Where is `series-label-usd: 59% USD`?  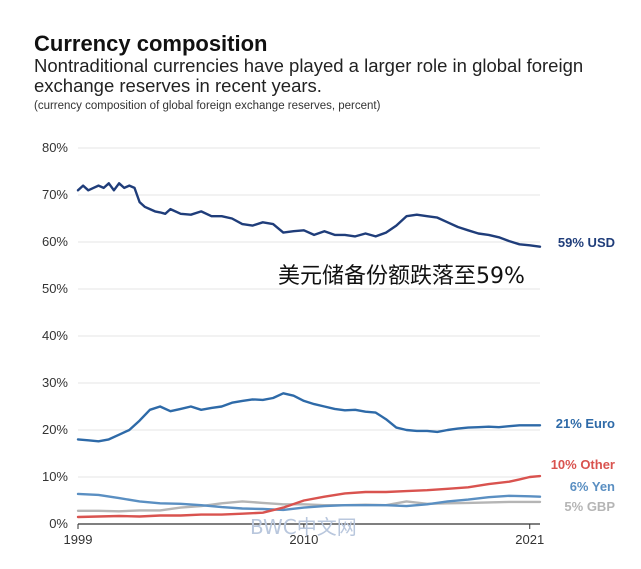 series-label-usd: 59% USD is located at coordinates (586, 242).